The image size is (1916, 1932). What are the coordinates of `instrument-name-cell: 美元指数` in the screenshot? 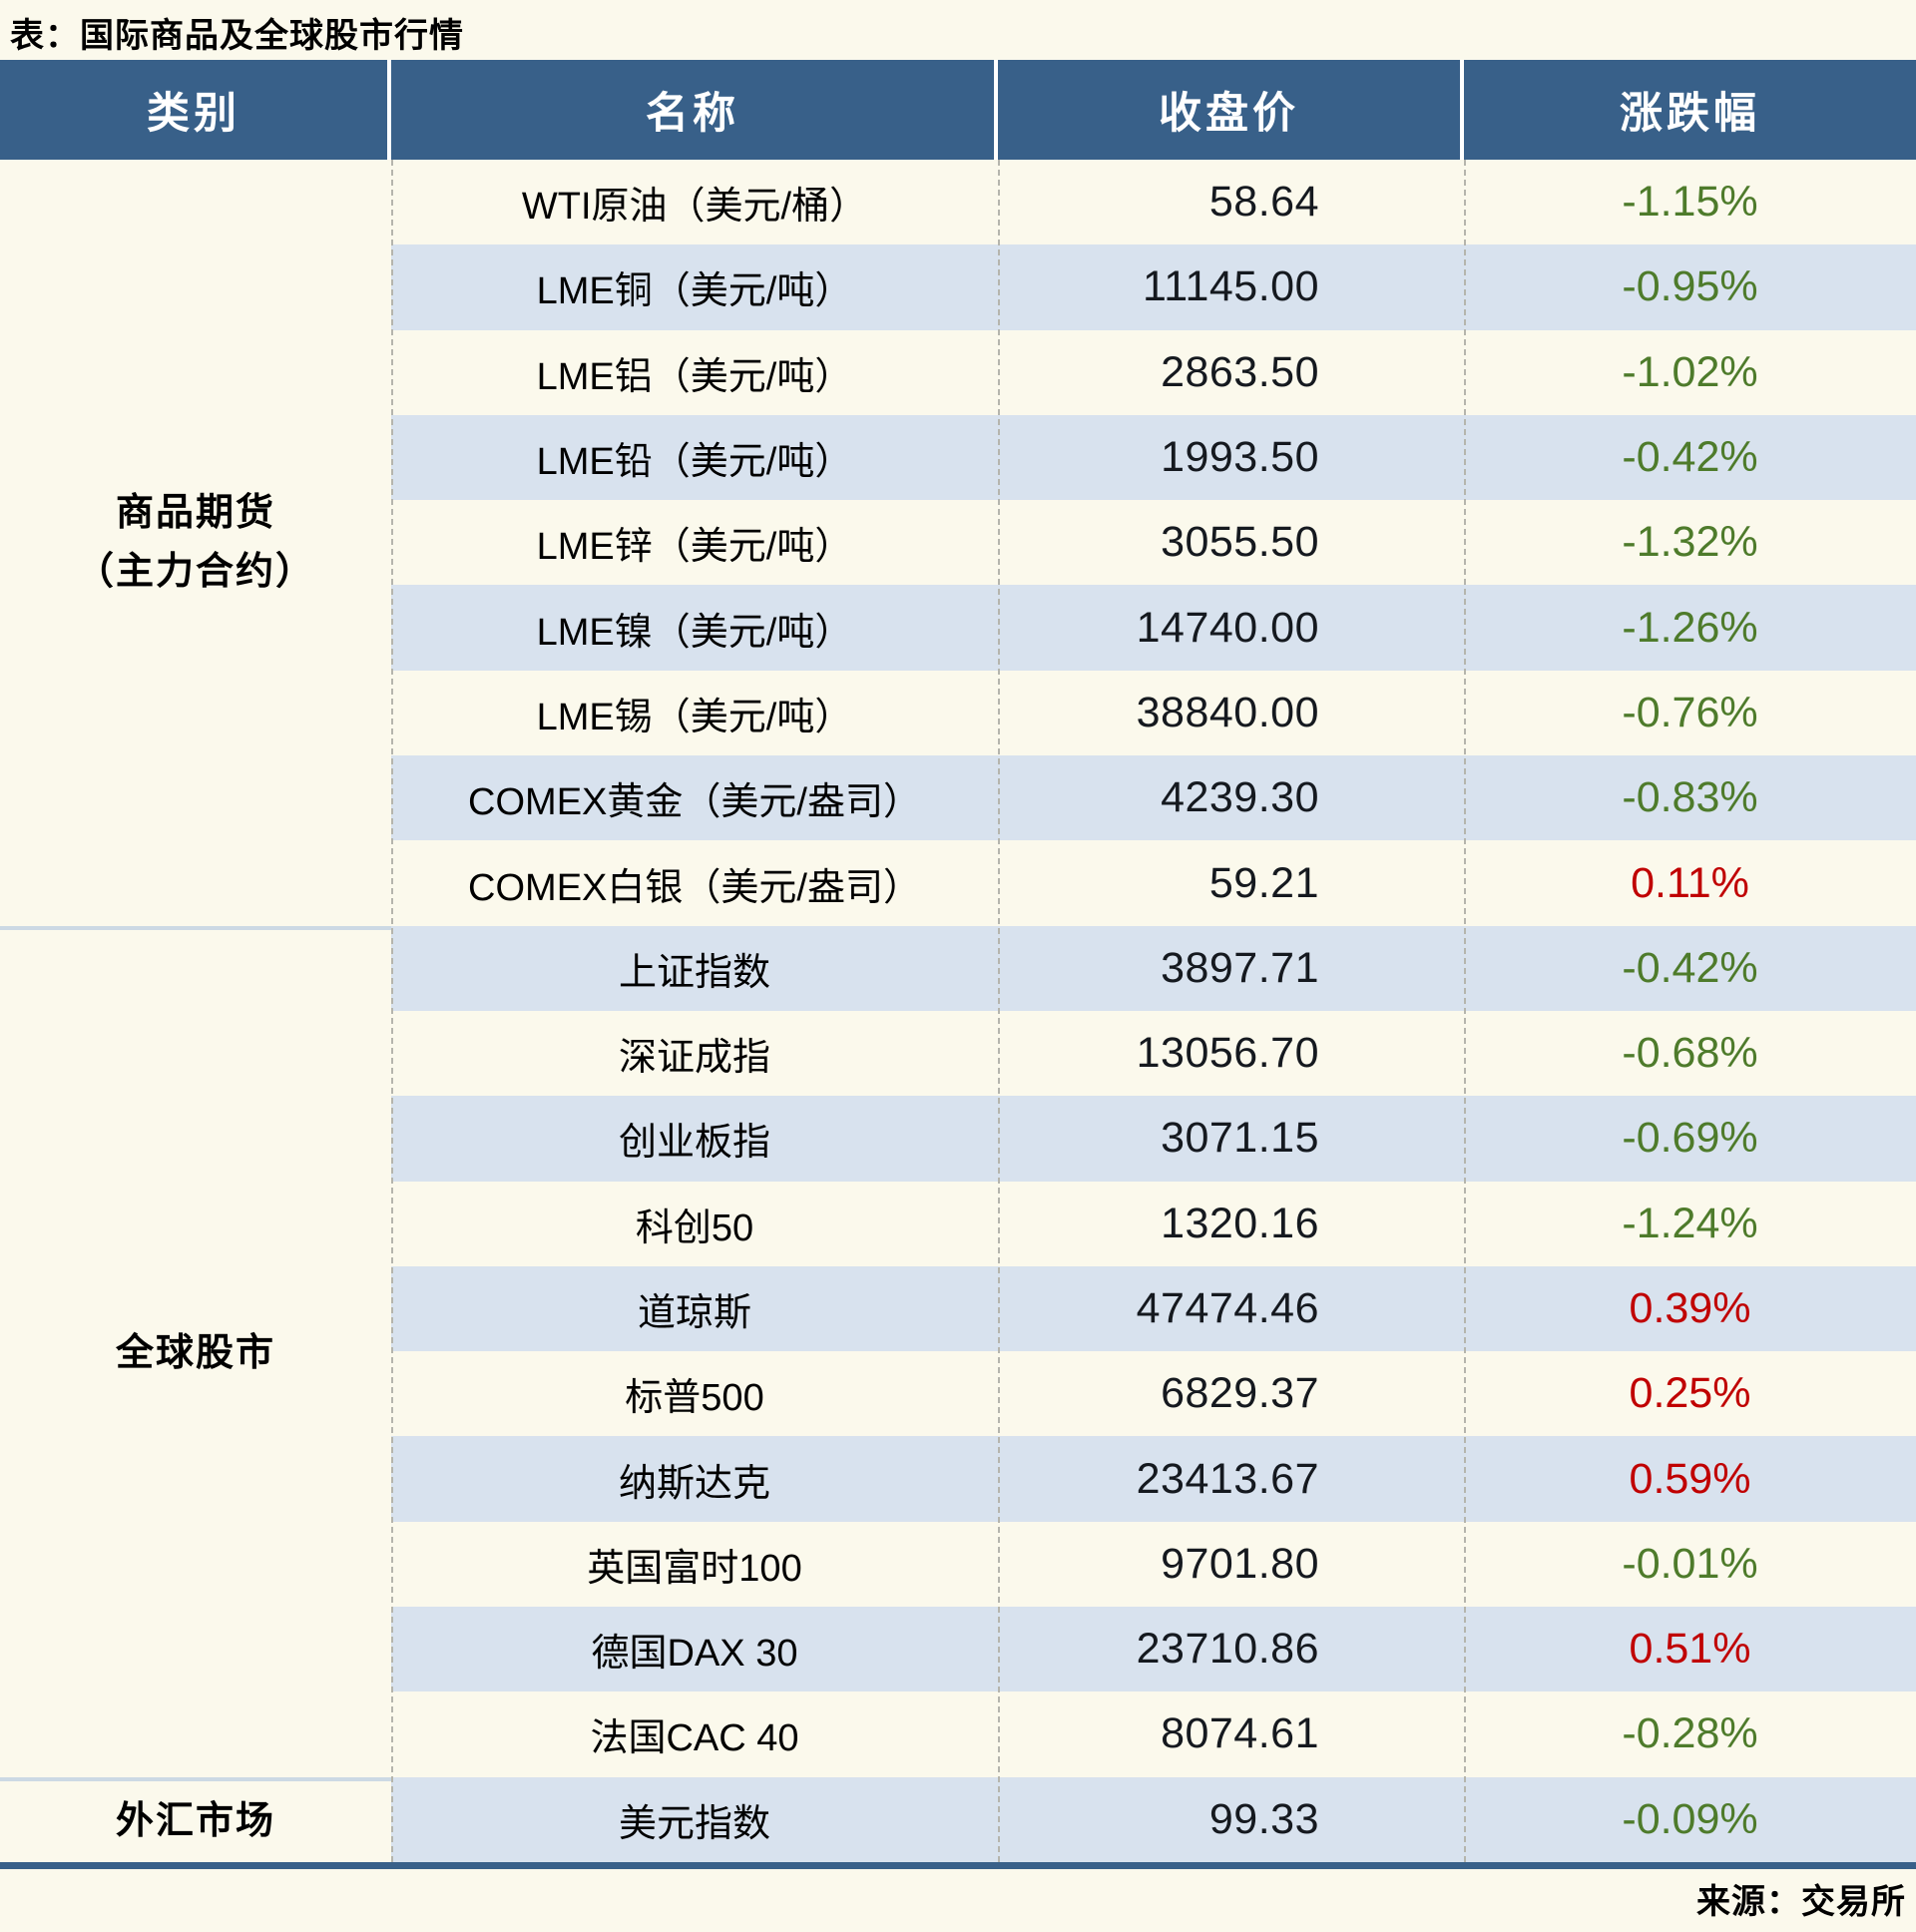 It's located at (694, 1819).